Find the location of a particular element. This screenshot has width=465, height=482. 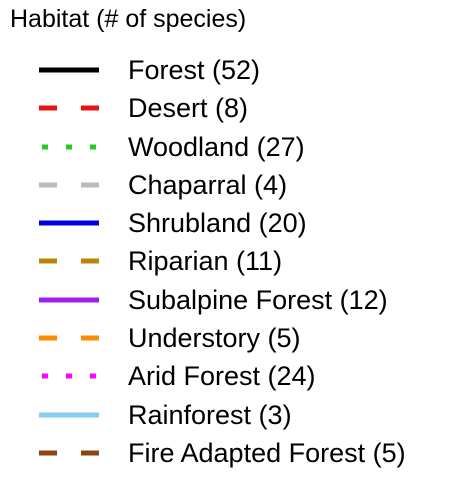

legend-label: Fire Adapted Forest (5) is located at coordinates (267, 452).